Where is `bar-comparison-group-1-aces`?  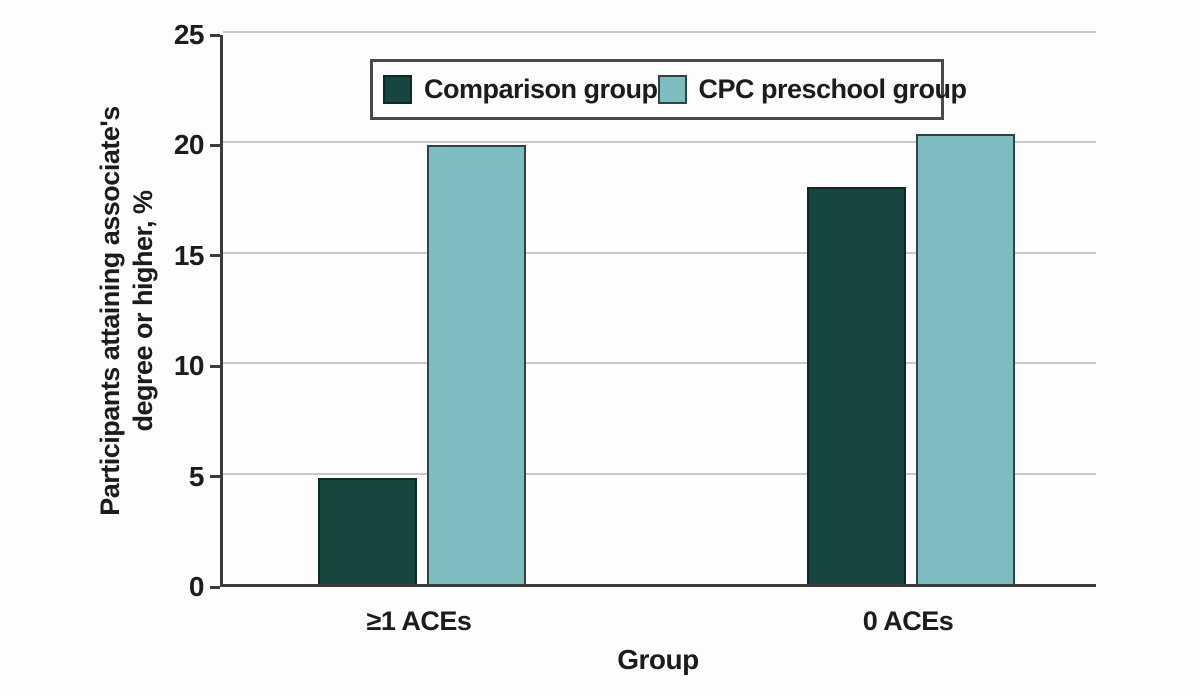
bar-comparison-group-1-aces is located at coordinates (367, 531).